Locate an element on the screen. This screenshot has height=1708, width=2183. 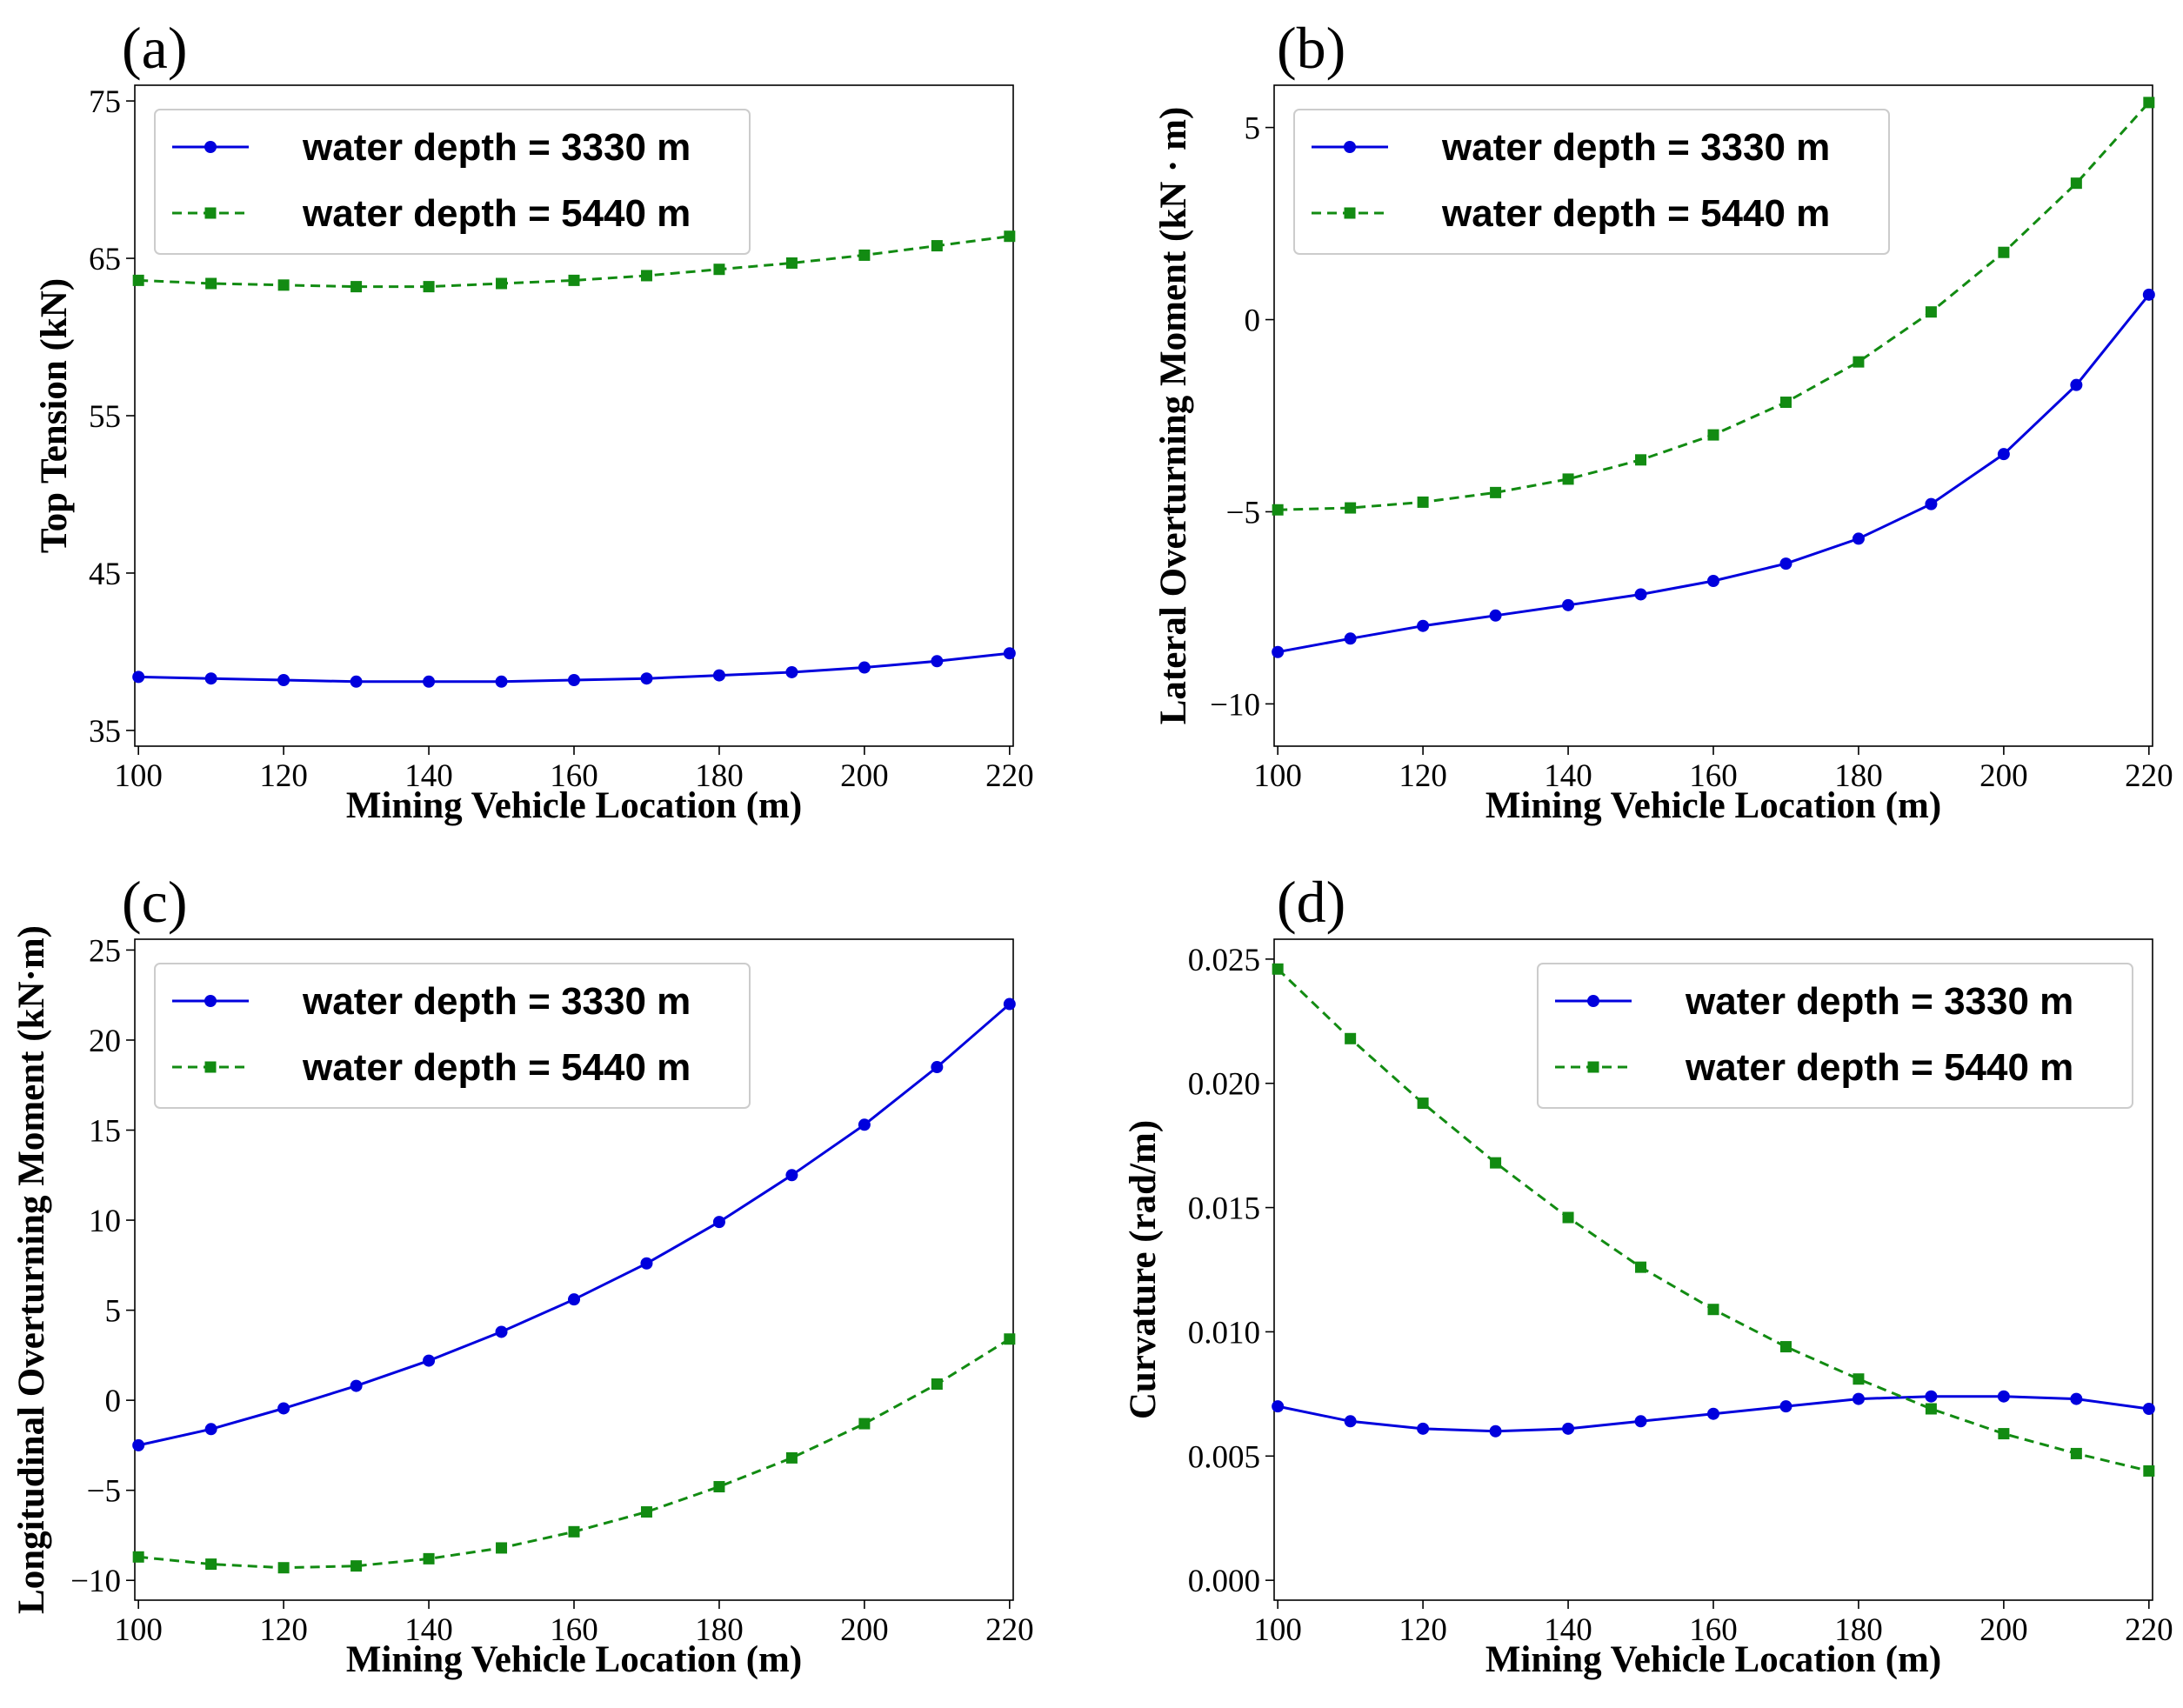
y-tick-label: 15 is located at coordinates (105, 1132).